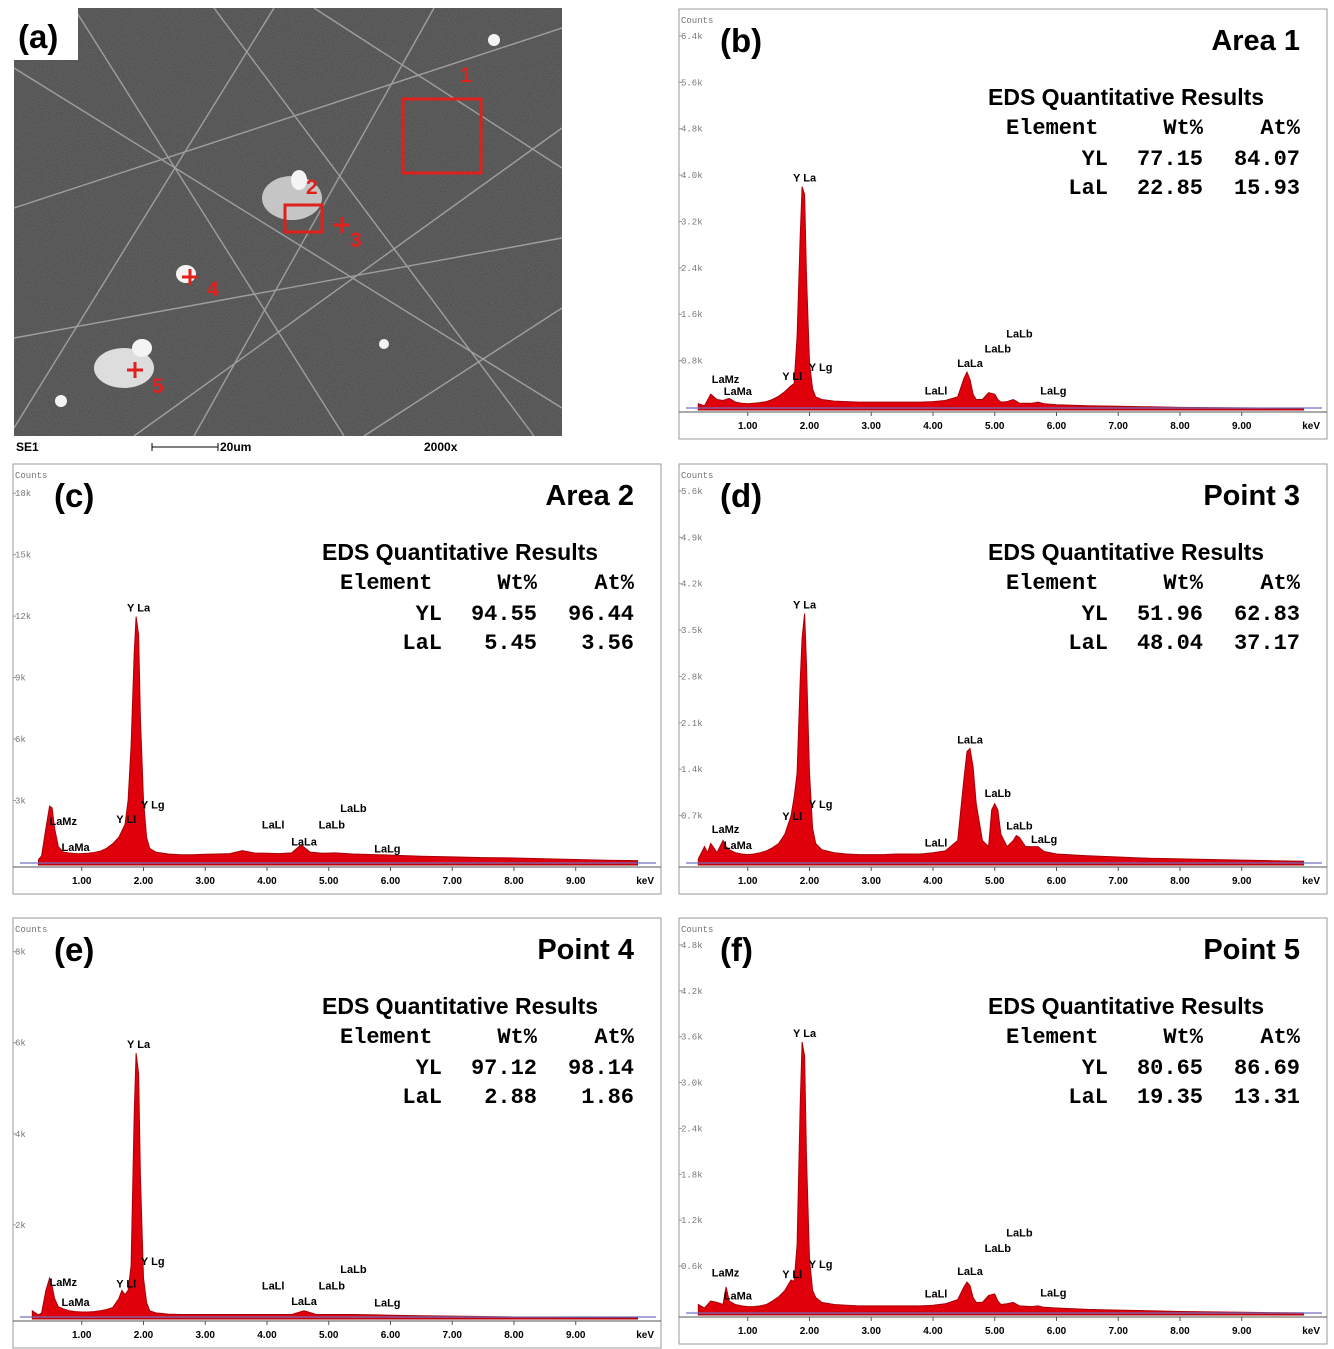 This screenshot has height=1349, width=1334. I want to click on peak-label: LaLl, so click(273, 826).